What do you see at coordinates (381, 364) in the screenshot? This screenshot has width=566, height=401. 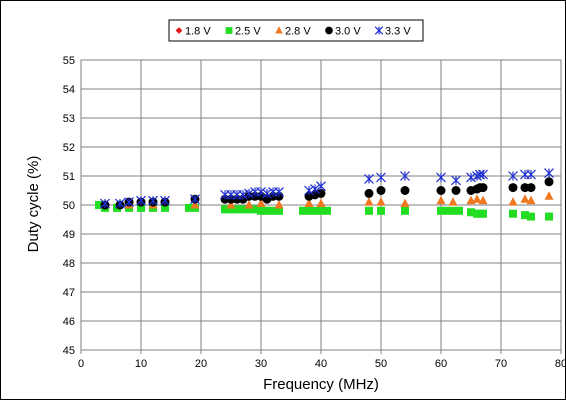 I see `x-tick-label: 50` at bounding box center [381, 364].